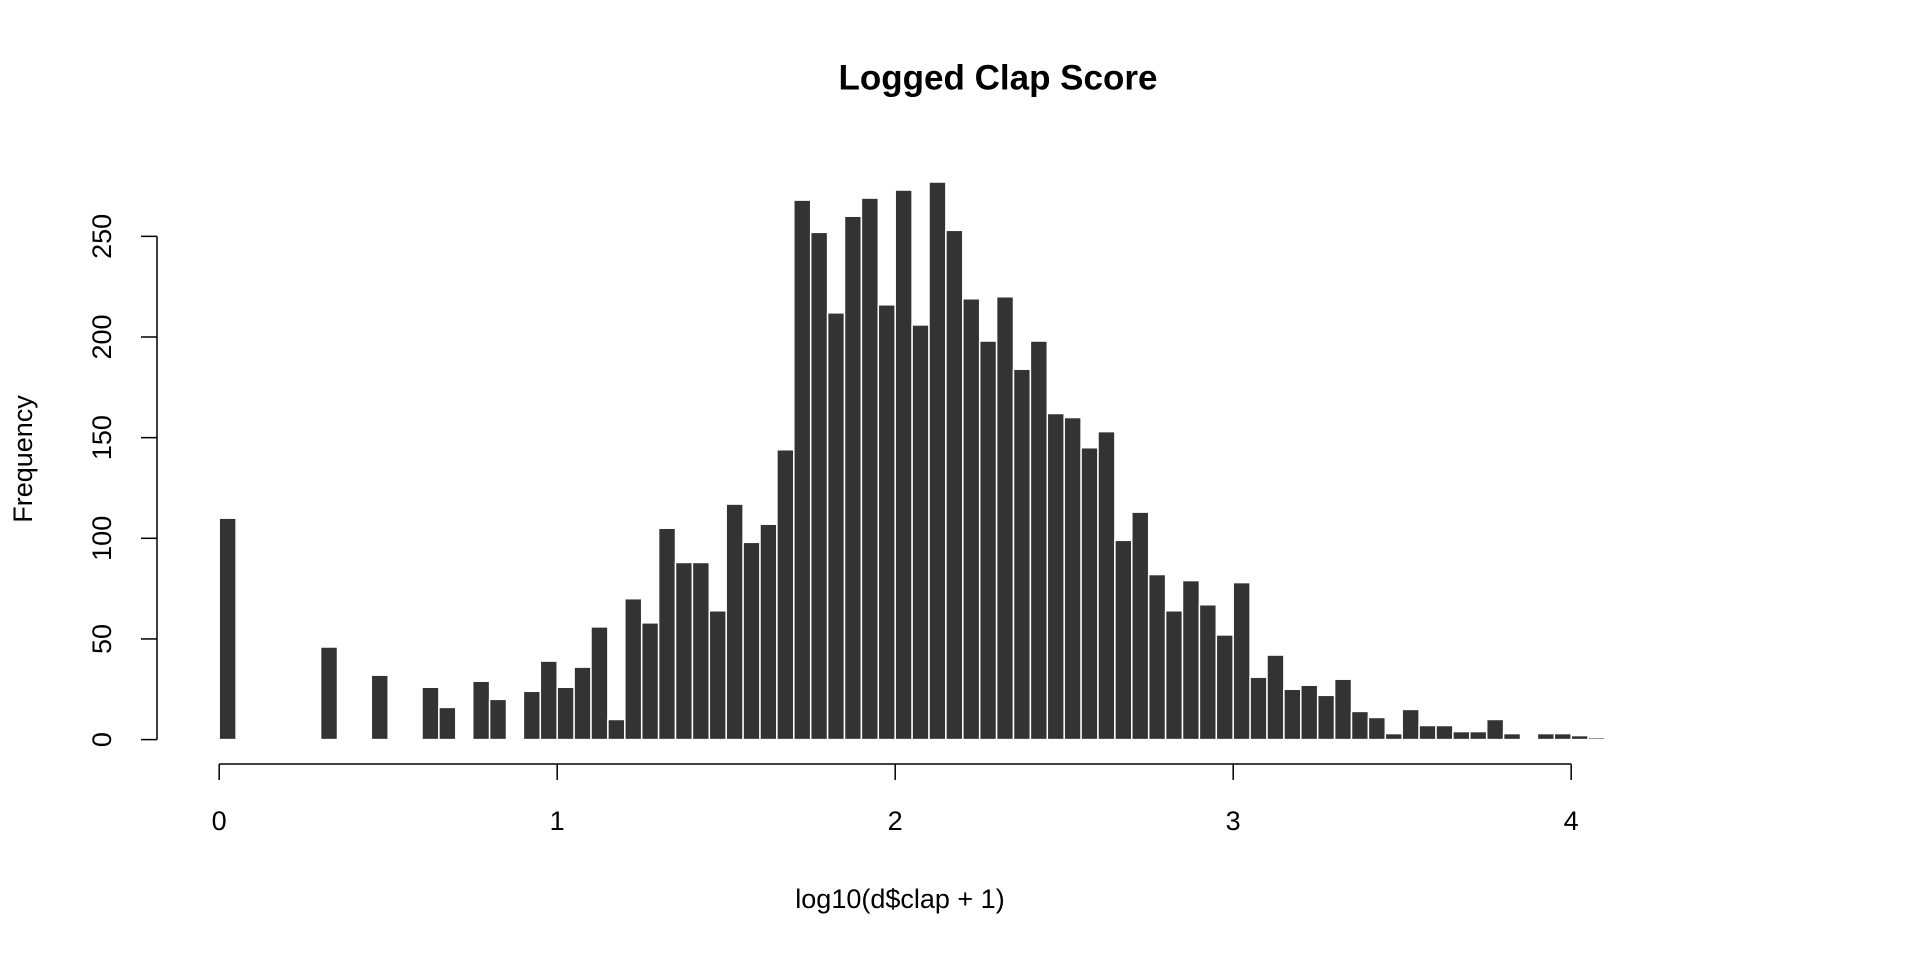 Image resolution: width=1920 pixels, height=960 pixels. Describe the element at coordinates (102, 236) in the screenshot. I see `y-tick-label: 250` at that location.